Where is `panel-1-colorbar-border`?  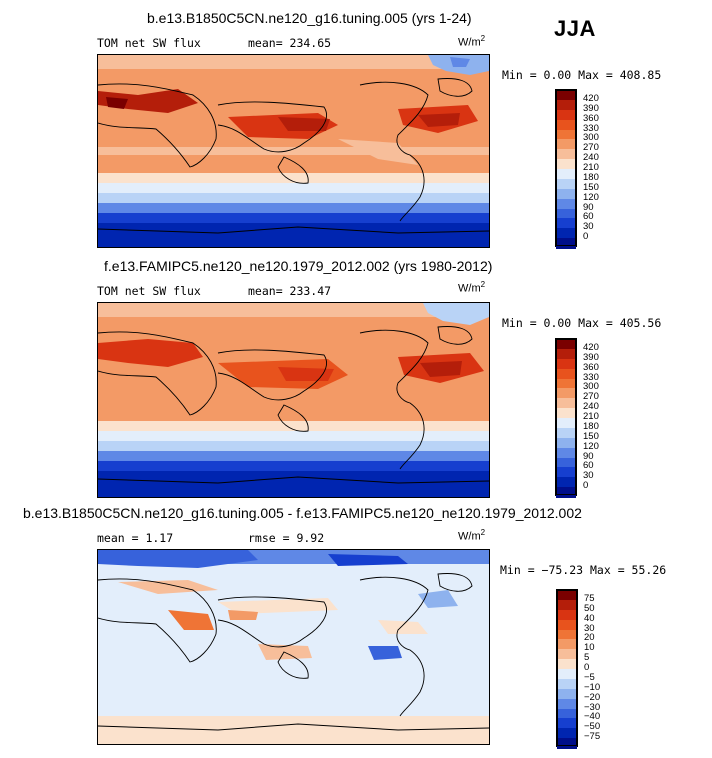
panel-1-colorbar-border is located at coordinates (566, 168).